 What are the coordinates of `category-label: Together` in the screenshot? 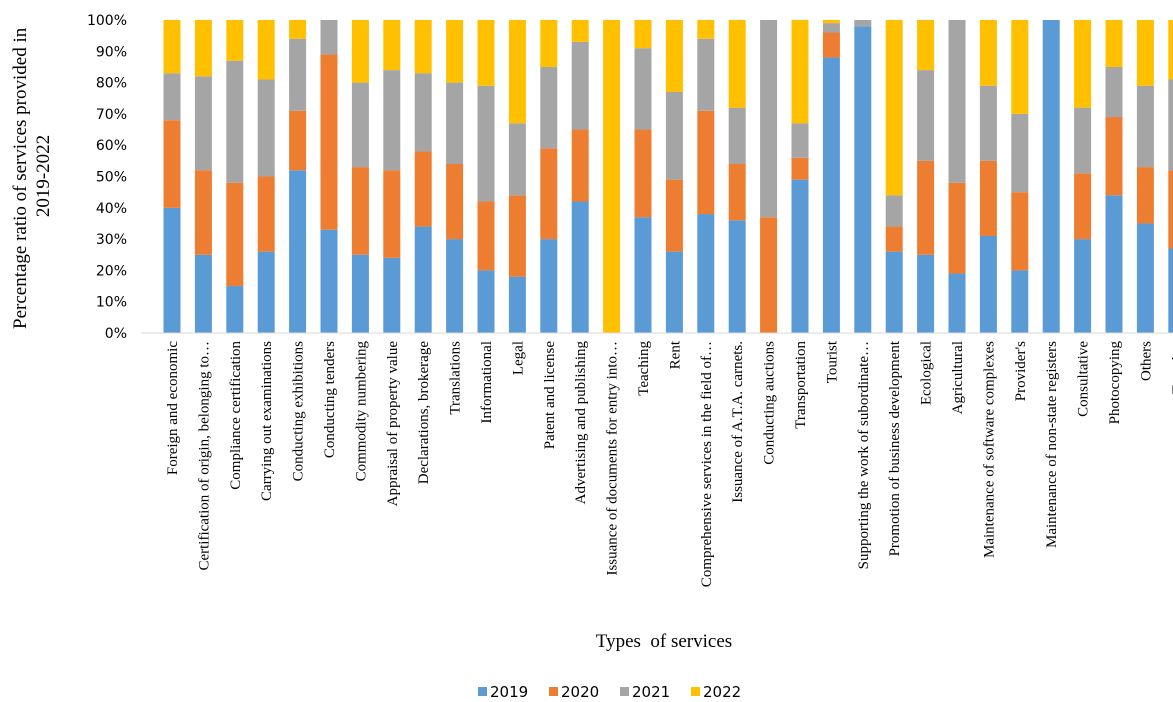 It's located at (1171, 367).